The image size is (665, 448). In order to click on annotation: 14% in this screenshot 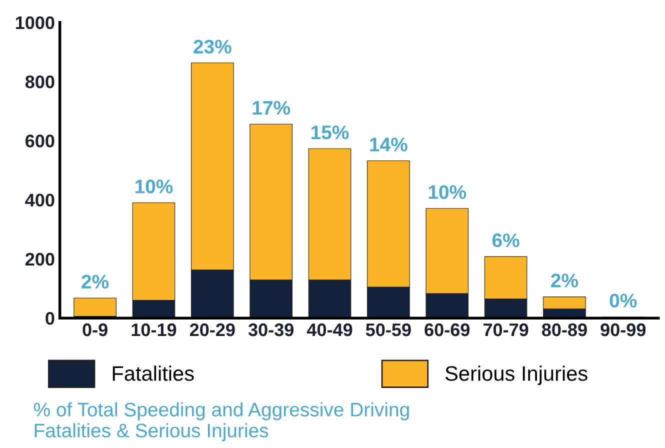, I will do `click(389, 145)`.